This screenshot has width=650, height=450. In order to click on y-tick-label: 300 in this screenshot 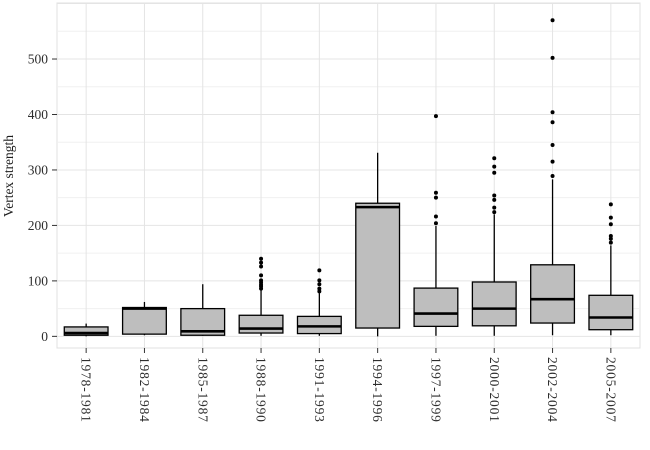, I will do `click(38, 169)`.